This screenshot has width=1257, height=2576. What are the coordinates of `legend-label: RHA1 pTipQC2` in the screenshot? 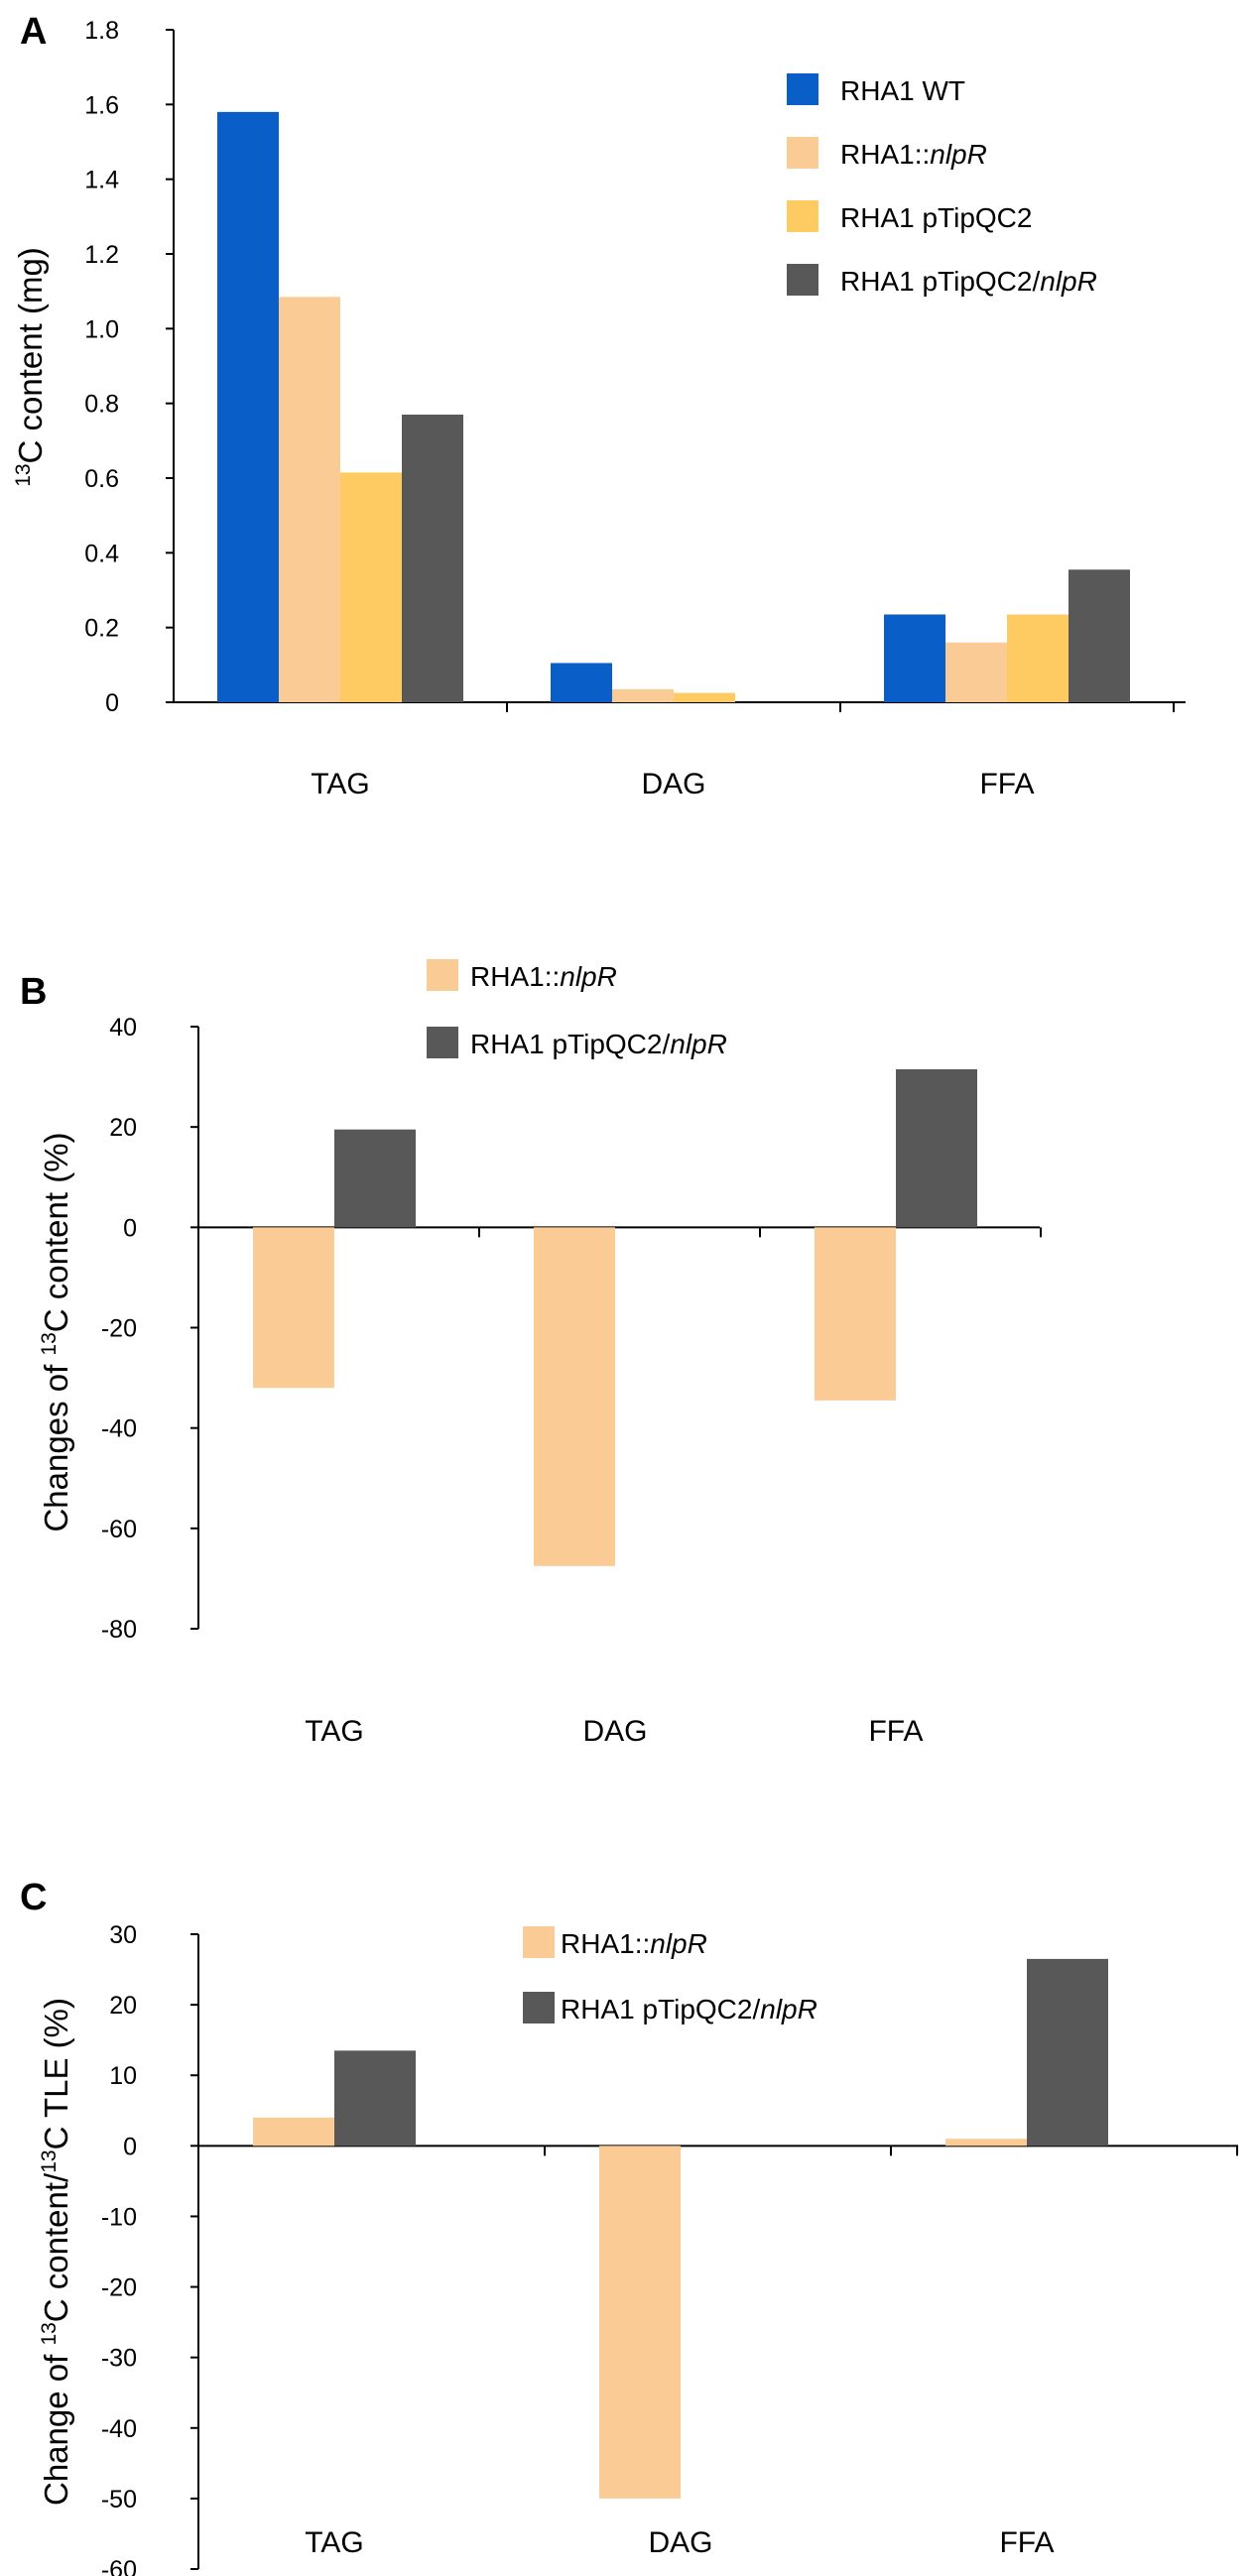 It's located at (936, 217).